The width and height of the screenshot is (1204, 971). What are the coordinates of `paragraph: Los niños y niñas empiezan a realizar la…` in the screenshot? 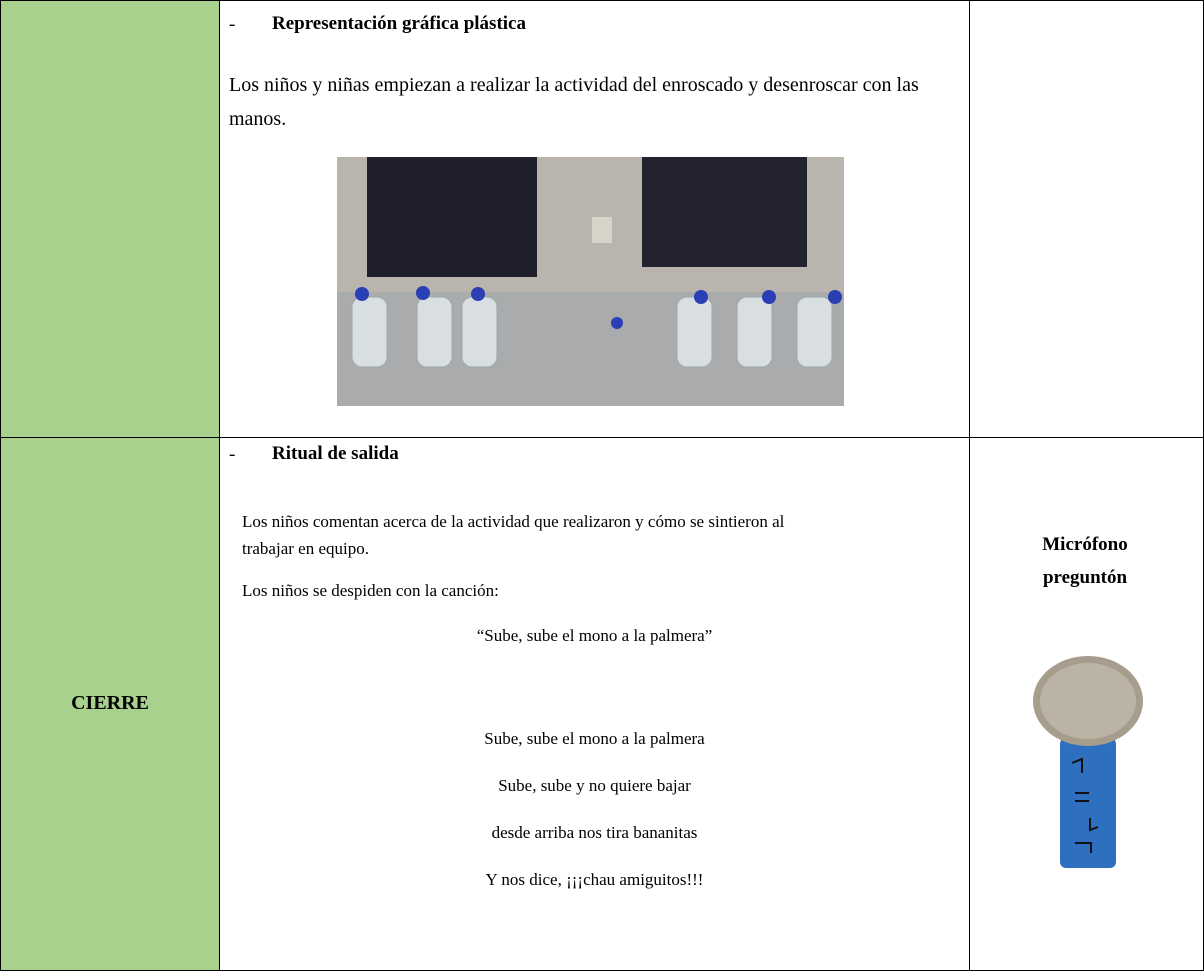 It's located at (574, 102).